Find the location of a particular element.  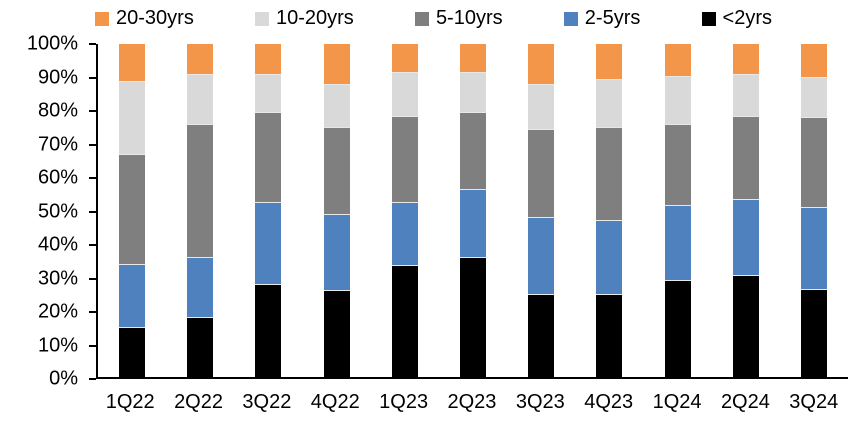

bar-segment-4q22-10-20yrs is located at coordinates (336, 105).